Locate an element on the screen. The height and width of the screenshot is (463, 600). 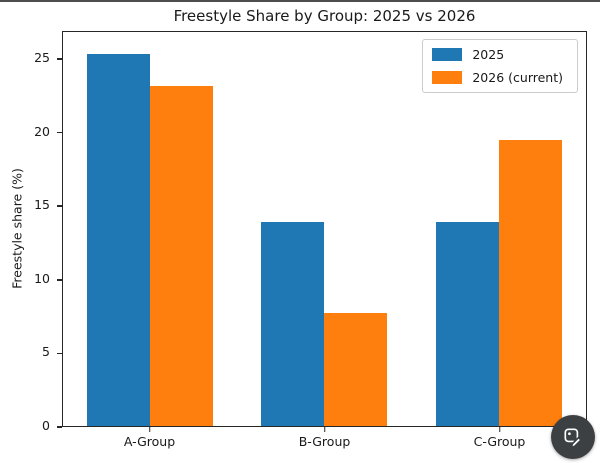
legend-row: 2025 is located at coordinates (499, 54).